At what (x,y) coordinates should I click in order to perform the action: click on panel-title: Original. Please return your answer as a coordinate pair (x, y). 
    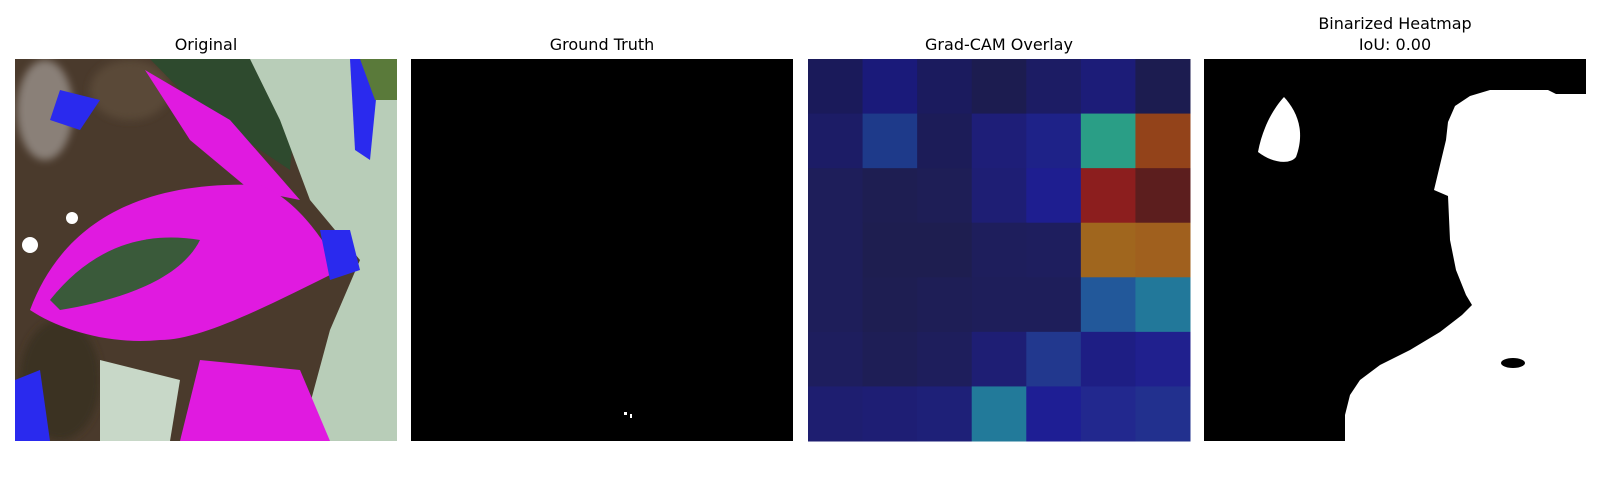
    Looking at the image, I should click on (206, 44).